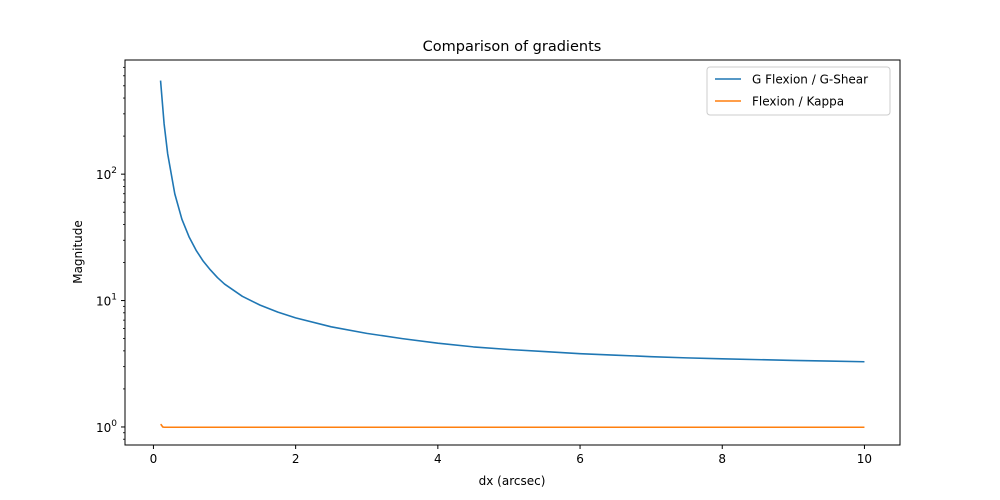 The height and width of the screenshot is (500, 1000). Describe the element at coordinates (438, 459) in the screenshot. I see `x-tick-label: 4` at that location.